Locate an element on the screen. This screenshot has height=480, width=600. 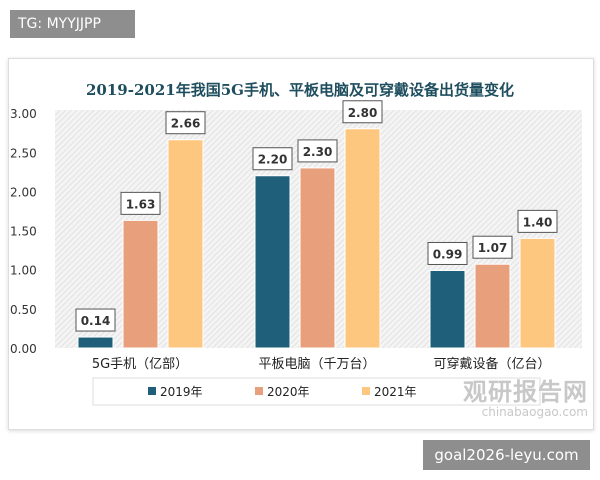
y-tick-label: 2.50 is located at coordinates (23, 153).